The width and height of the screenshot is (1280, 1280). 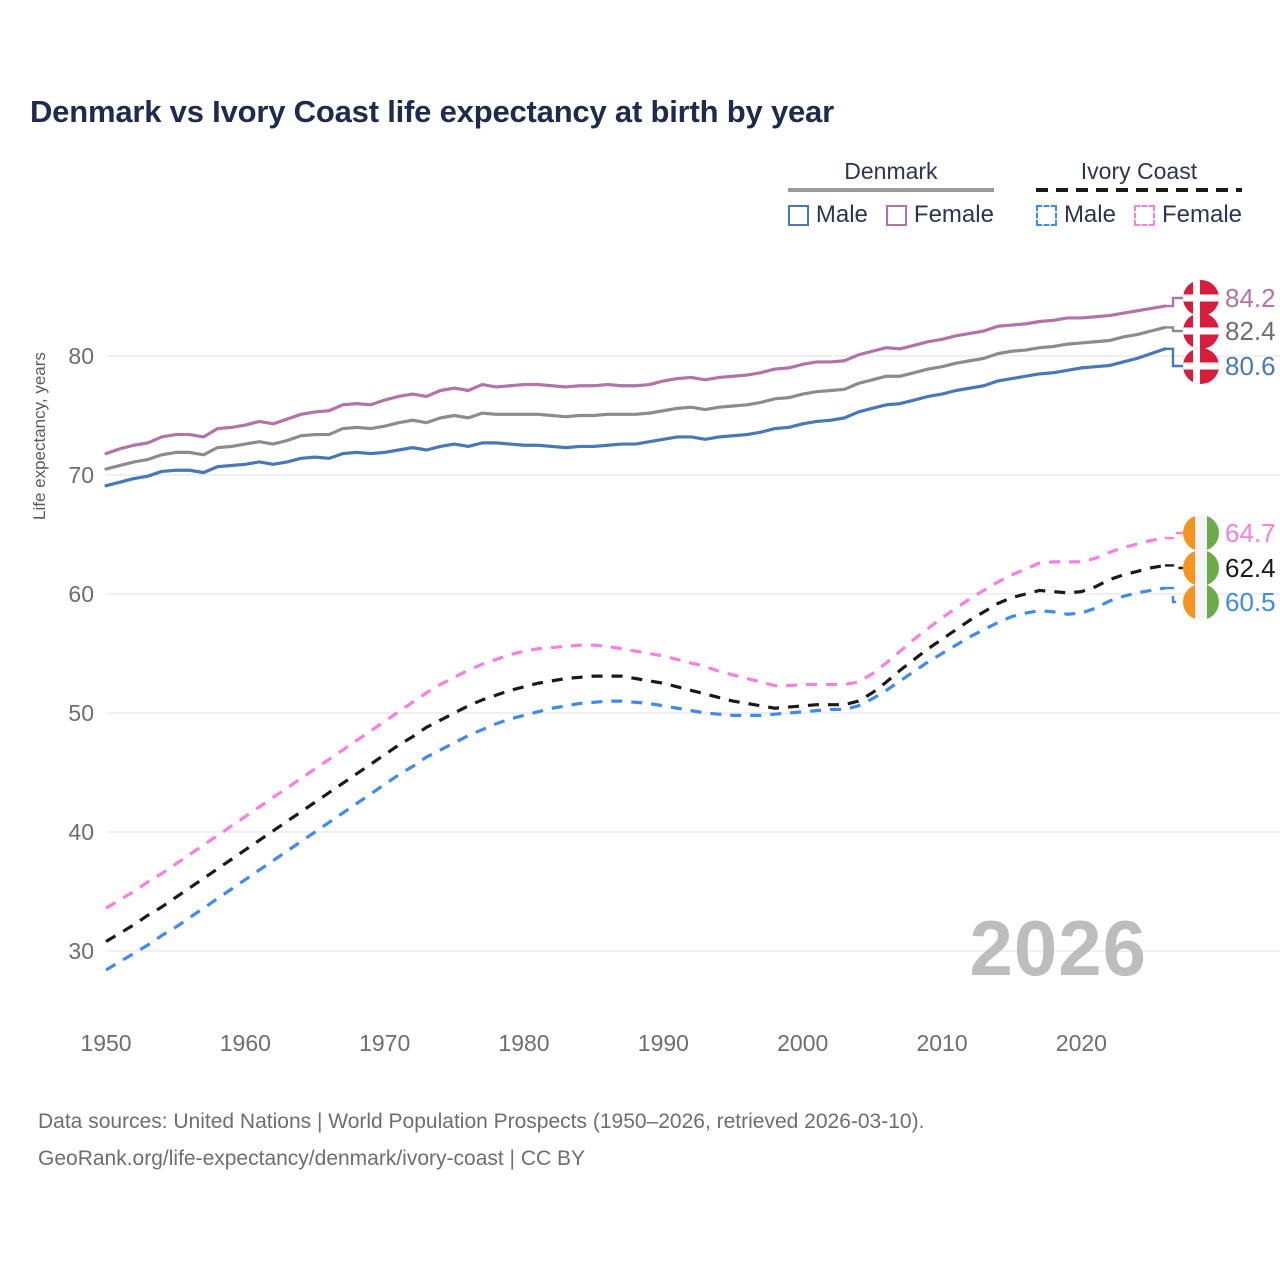 What do you see at coordinates (891, 171) in the screenshot?
I see `legend-group-title: Denmark` at bounding box center [891, 171].